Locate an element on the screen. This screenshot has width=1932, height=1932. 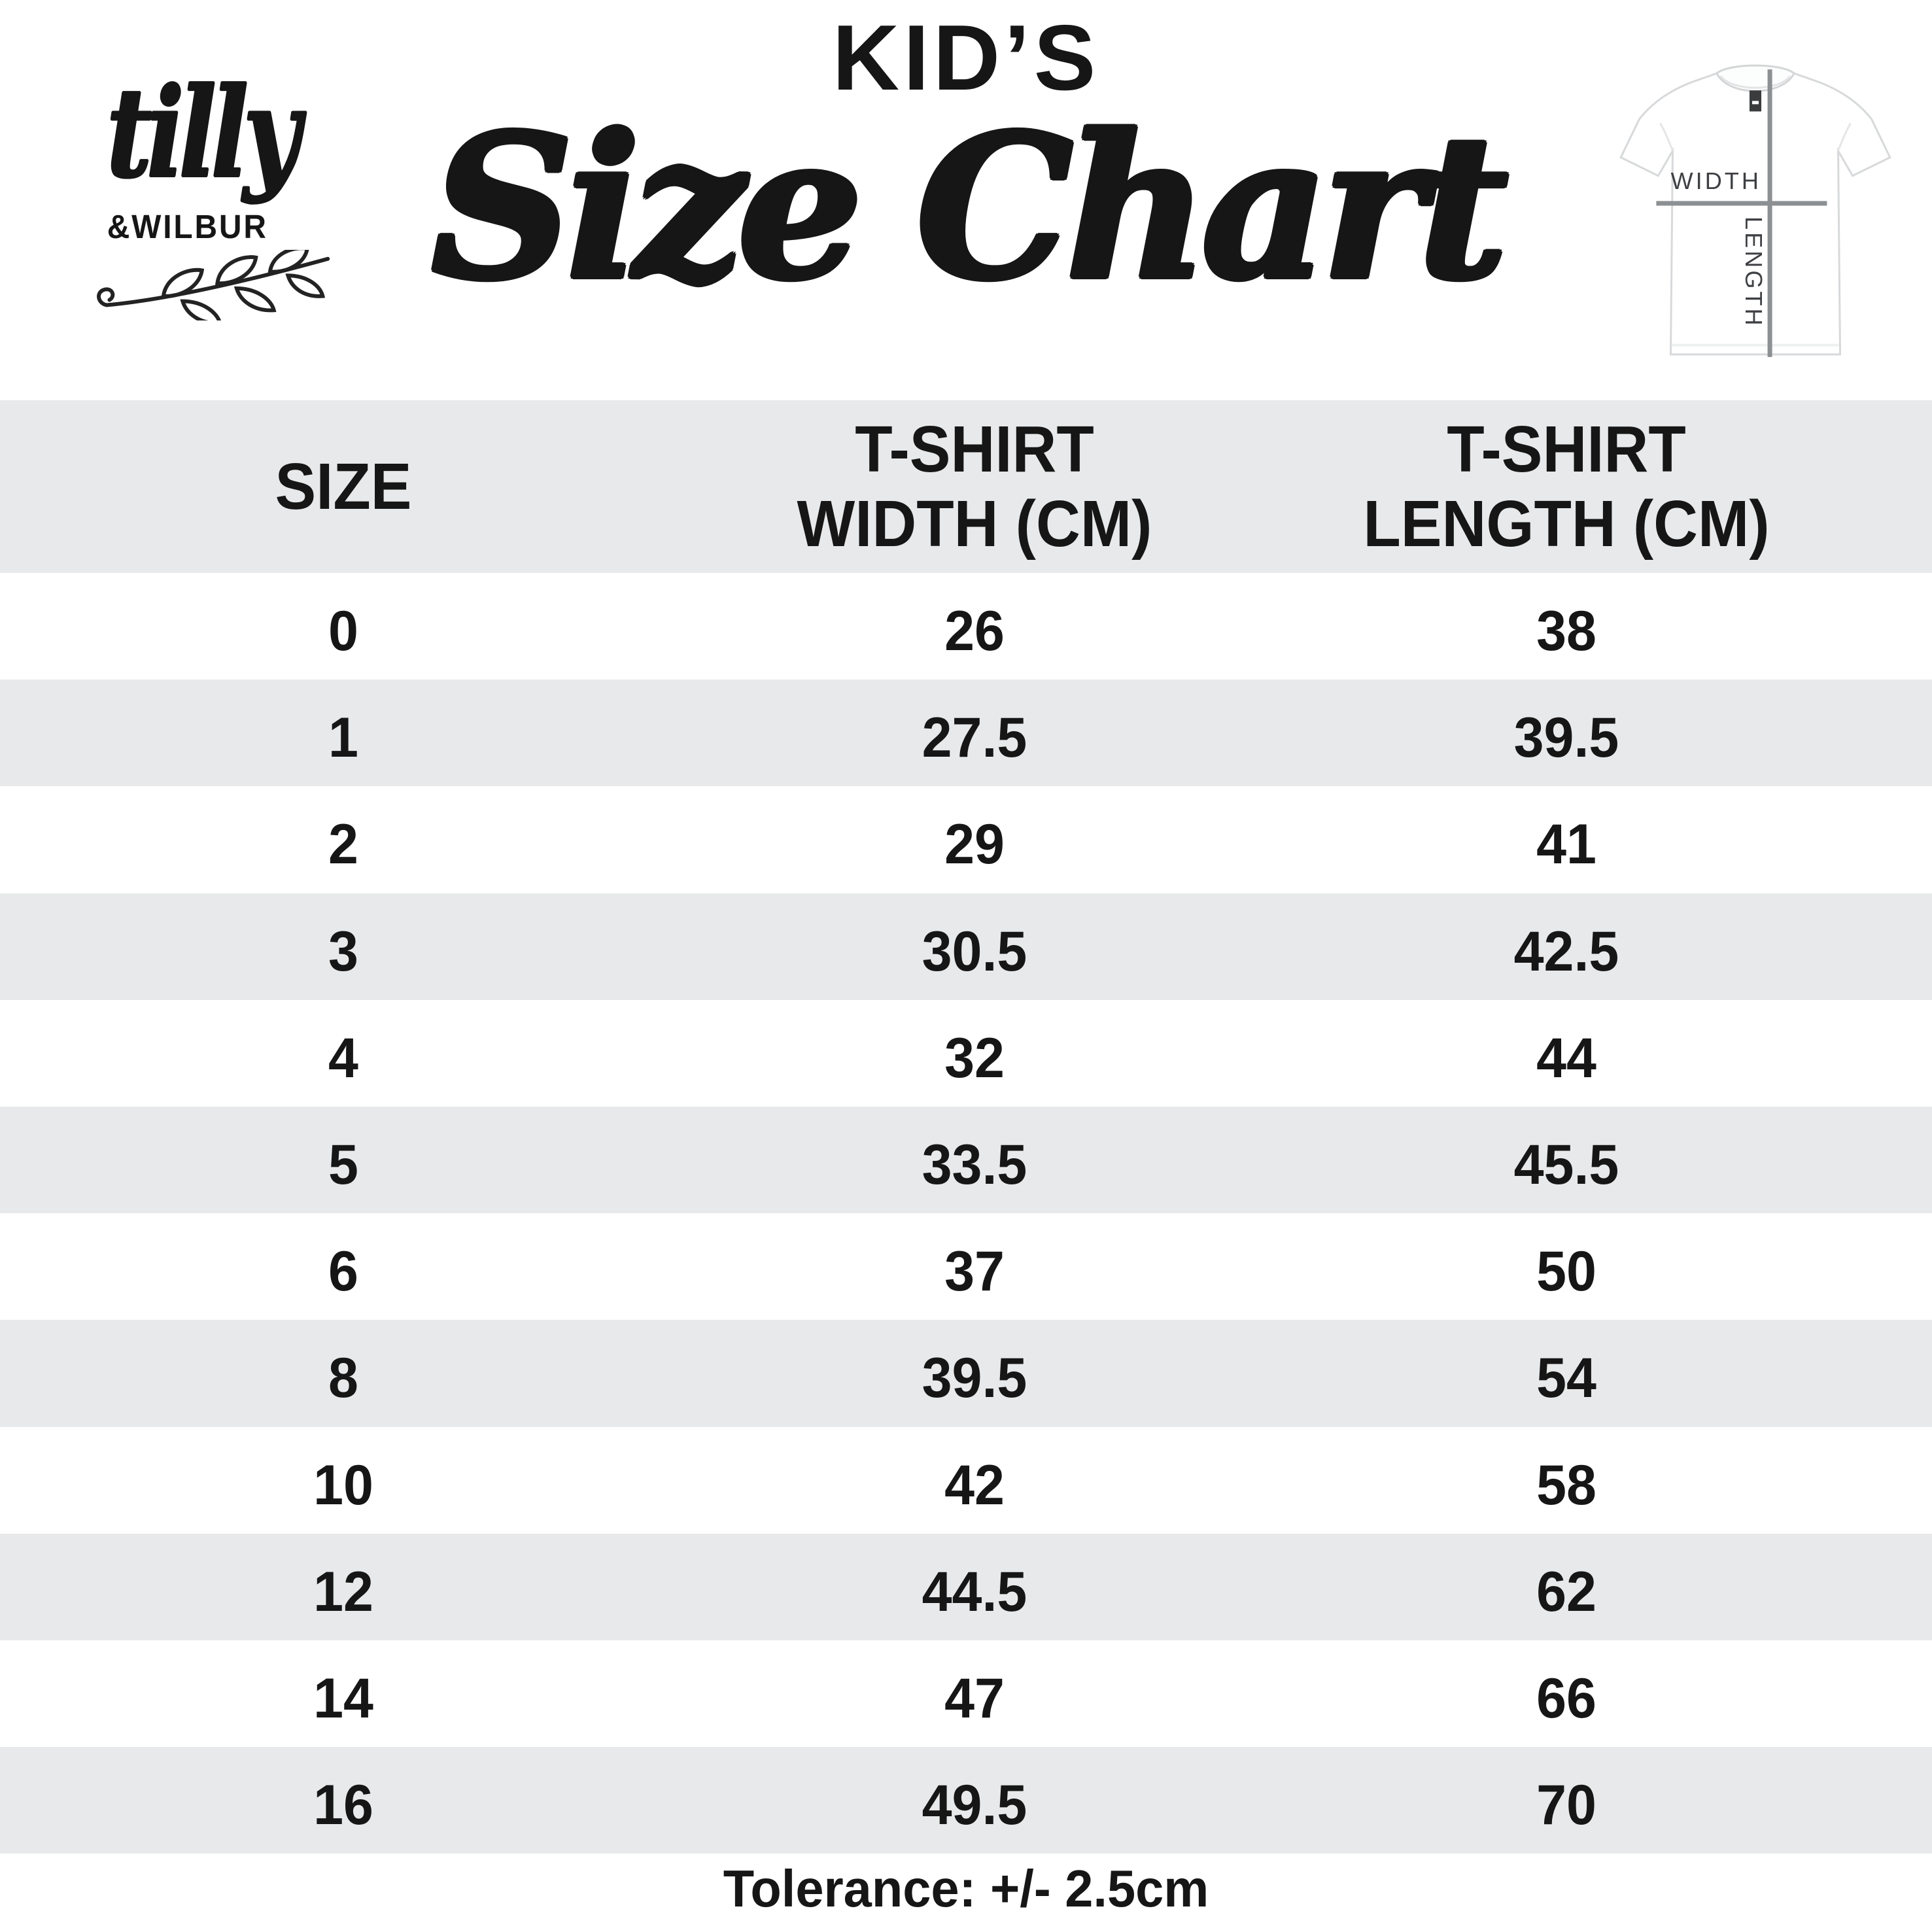
cell-length: 38 is located at coordinates (1566, 631).